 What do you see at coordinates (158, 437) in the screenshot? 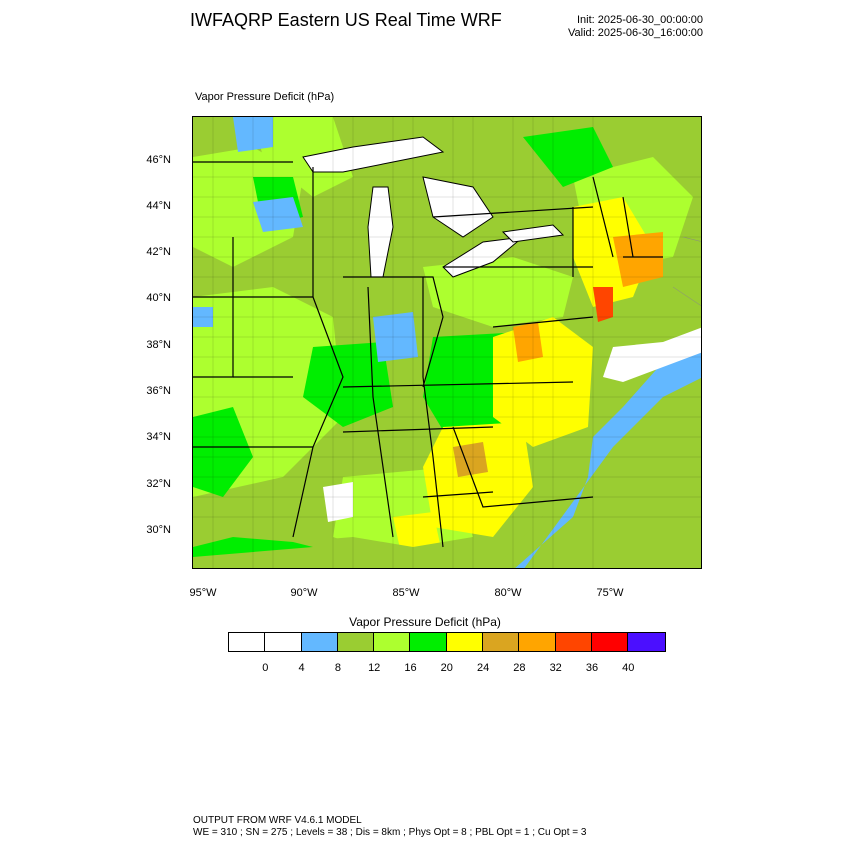
I see `lat-label: 34°N` at bounding box center [158, 437].